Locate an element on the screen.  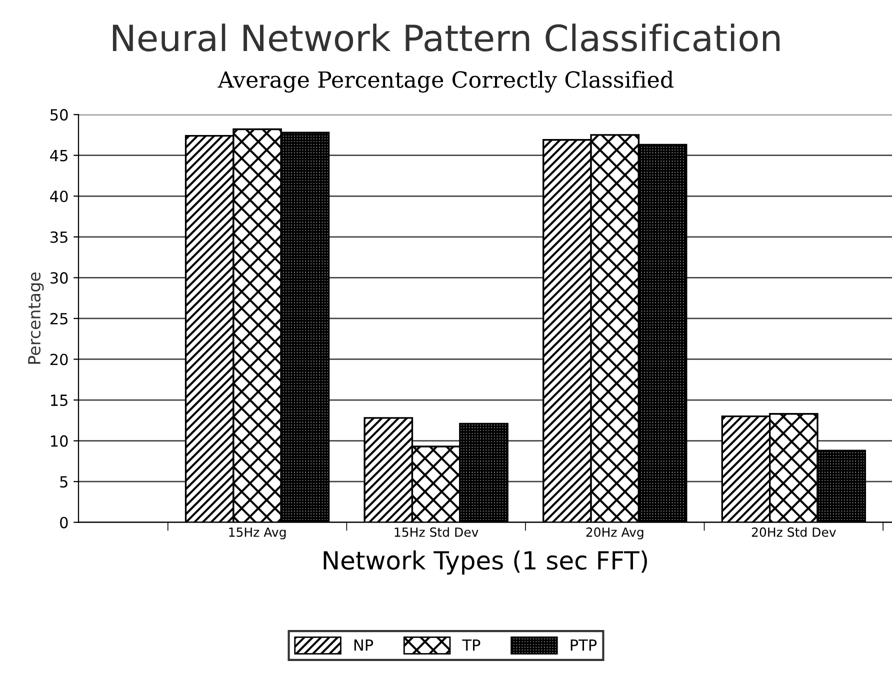
y-tick-label: 45 is located at coordinates (59, 156).